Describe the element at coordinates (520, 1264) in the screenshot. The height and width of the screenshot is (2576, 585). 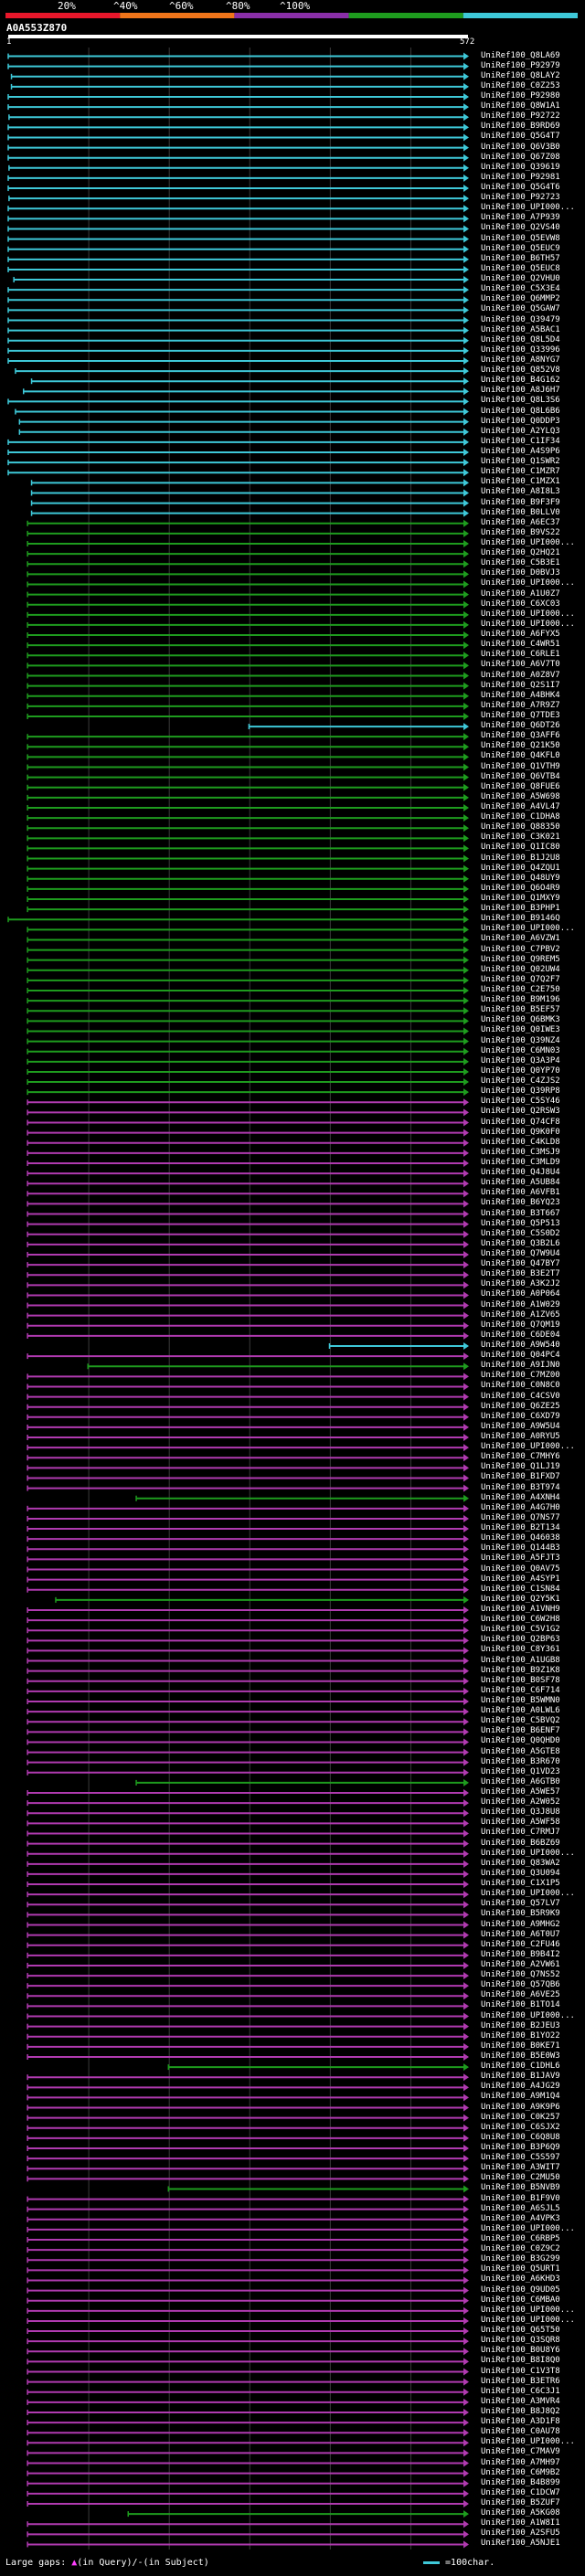
I see `hit-label: UniRef100_Q47BY7` at that location.